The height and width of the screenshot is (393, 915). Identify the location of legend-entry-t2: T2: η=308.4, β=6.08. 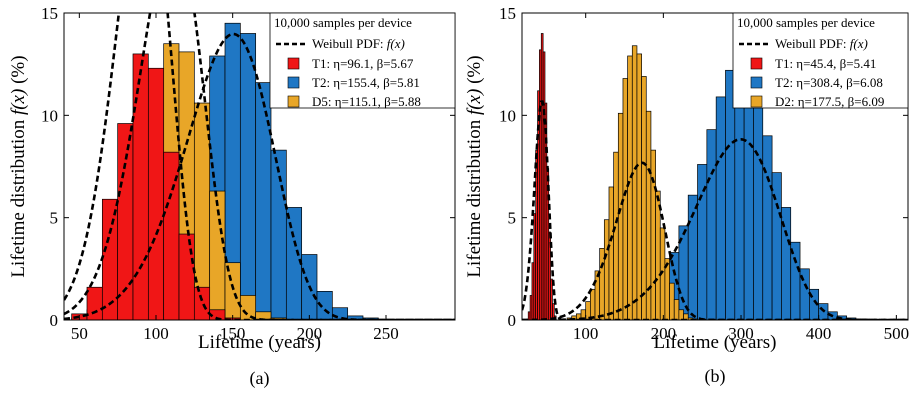
(829, 82).